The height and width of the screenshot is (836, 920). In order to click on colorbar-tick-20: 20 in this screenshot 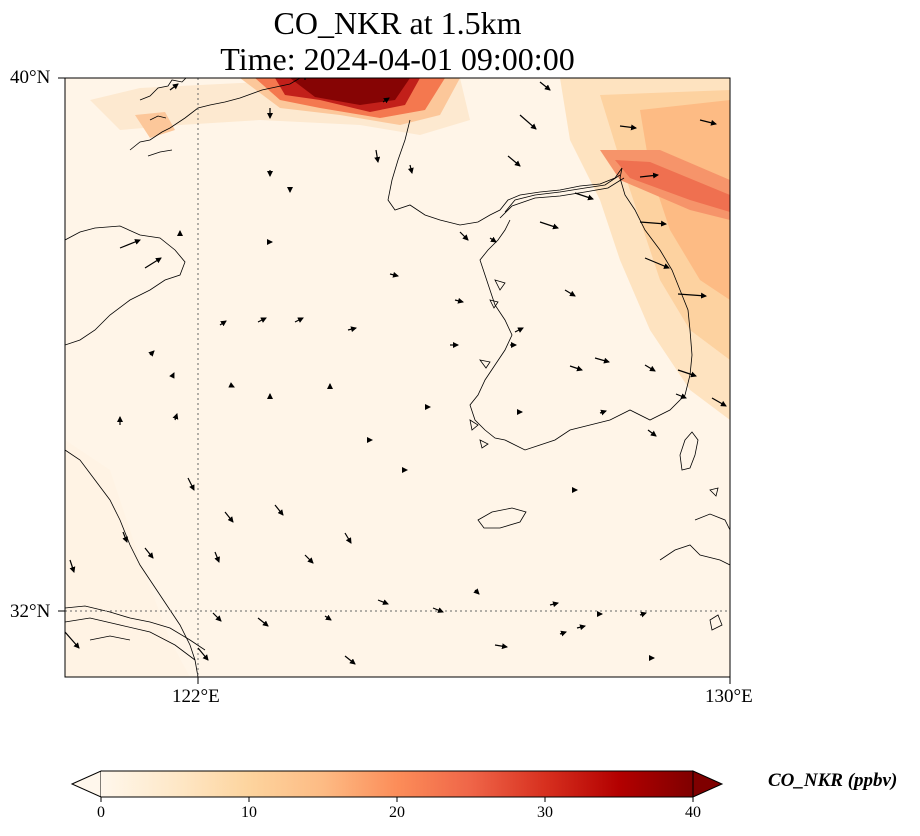, I will do `click(397, 812)`.